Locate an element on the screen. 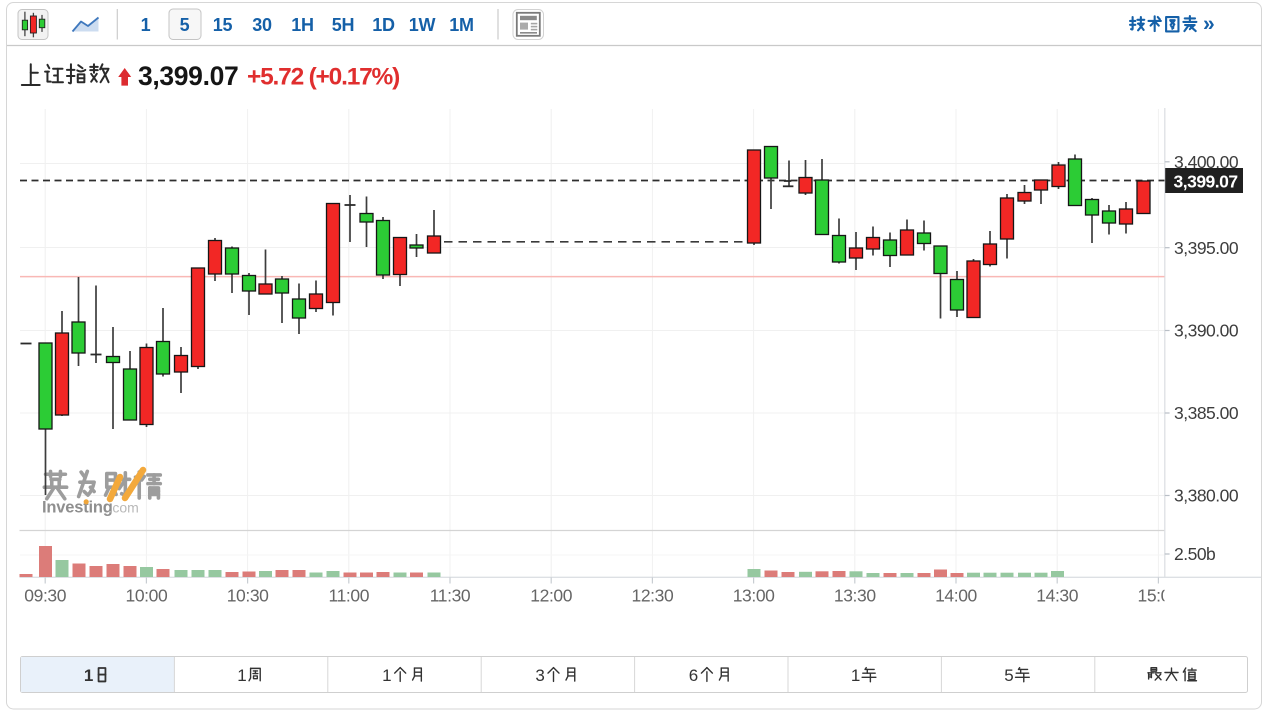  svg-text: 13:30 is located at coordinates (855, 596).